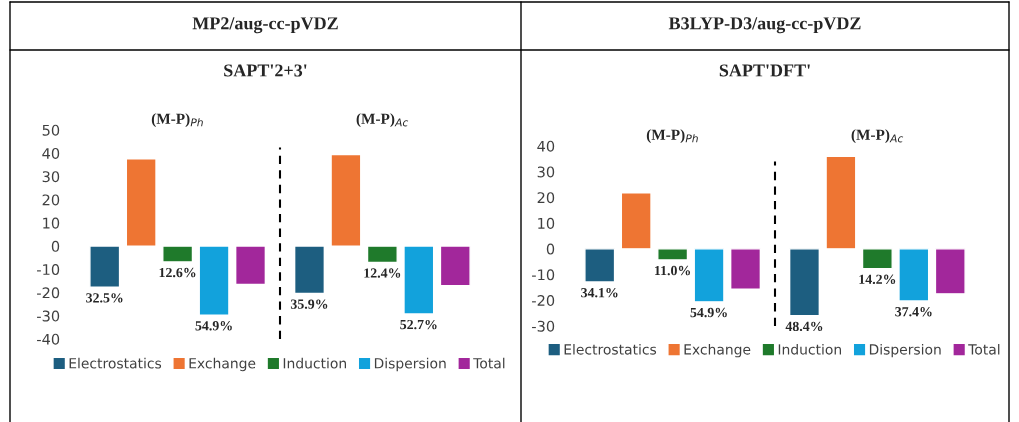  I want to click on annotation: 48.4%, so click(804, 326).